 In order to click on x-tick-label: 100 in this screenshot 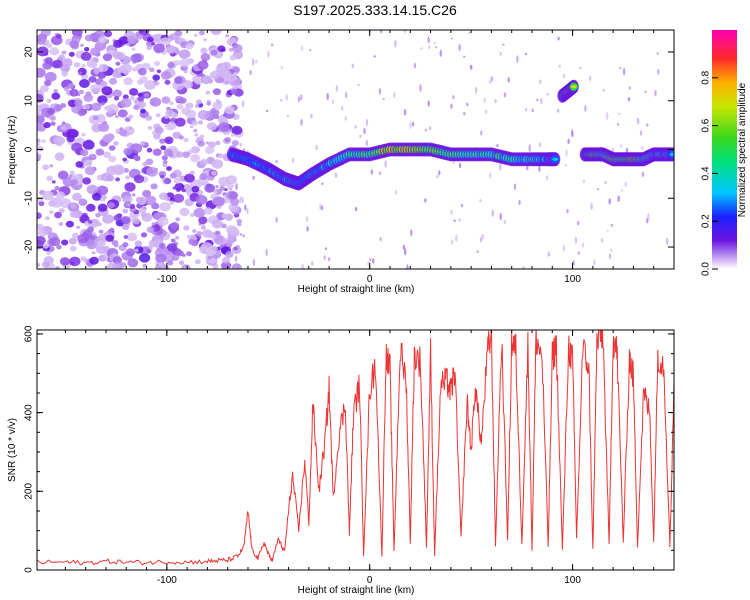, I will do `click(572, 279)`.